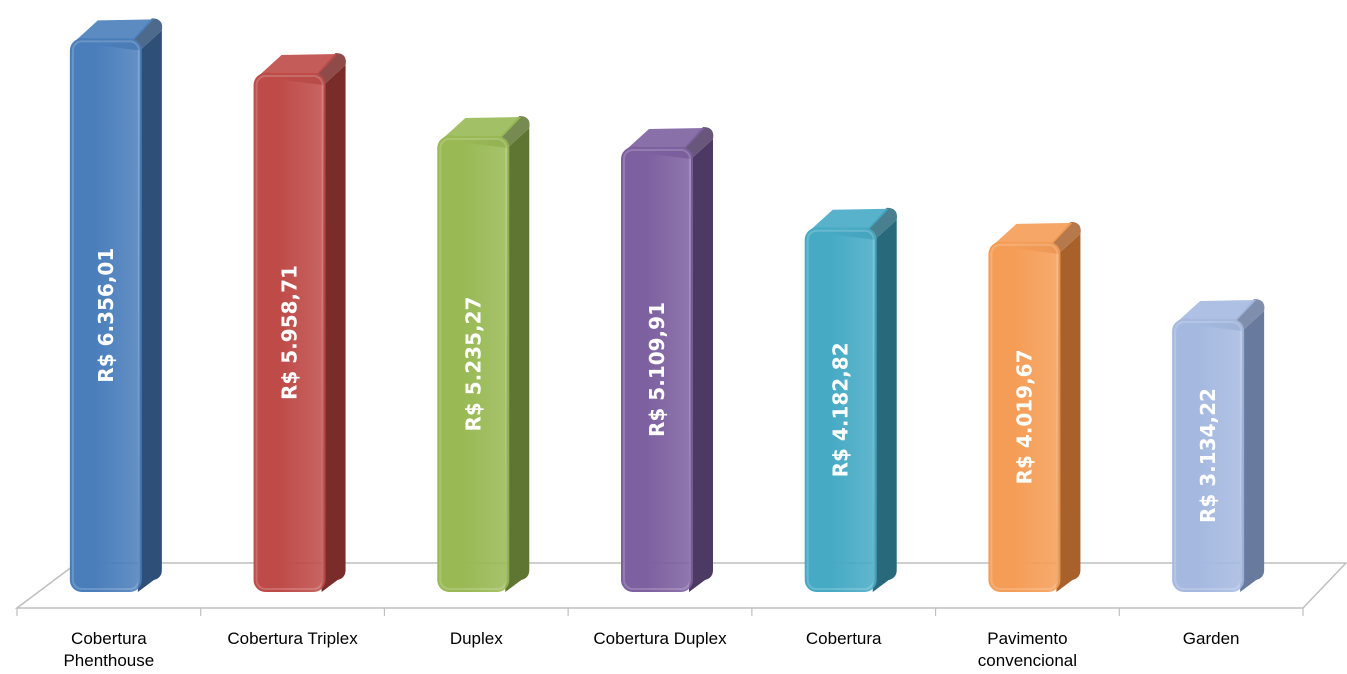 Image resolution: width=1347 pixels, height=674 pixels. I want to click on bar-7: R$ 3.134,22, so click(1218, 445).